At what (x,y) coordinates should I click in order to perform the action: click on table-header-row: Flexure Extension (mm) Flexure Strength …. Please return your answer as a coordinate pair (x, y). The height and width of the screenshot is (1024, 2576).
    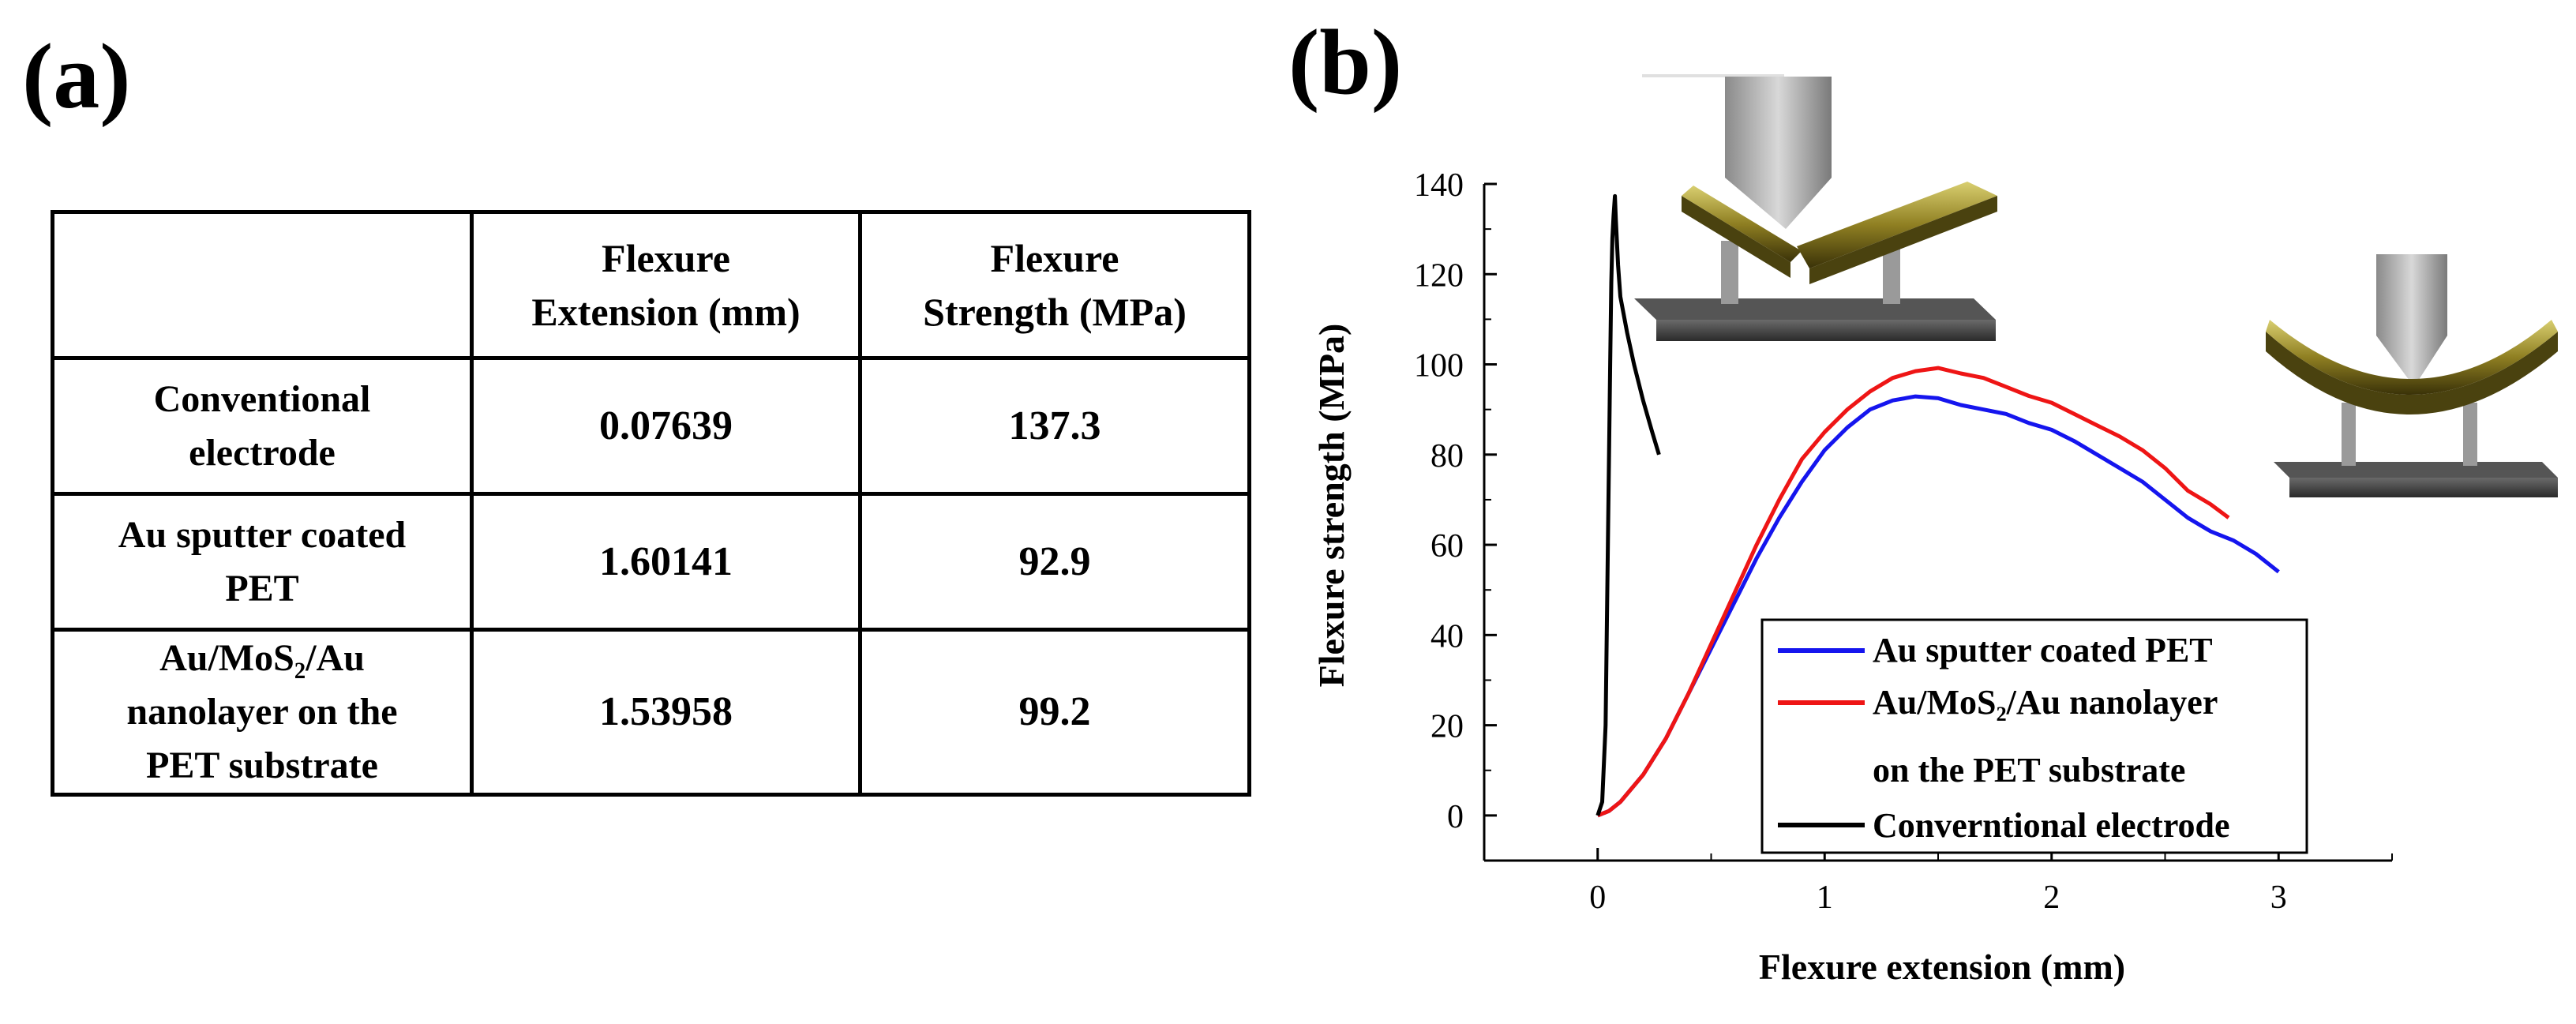
    Looking at the image, I should click on (651, 285).